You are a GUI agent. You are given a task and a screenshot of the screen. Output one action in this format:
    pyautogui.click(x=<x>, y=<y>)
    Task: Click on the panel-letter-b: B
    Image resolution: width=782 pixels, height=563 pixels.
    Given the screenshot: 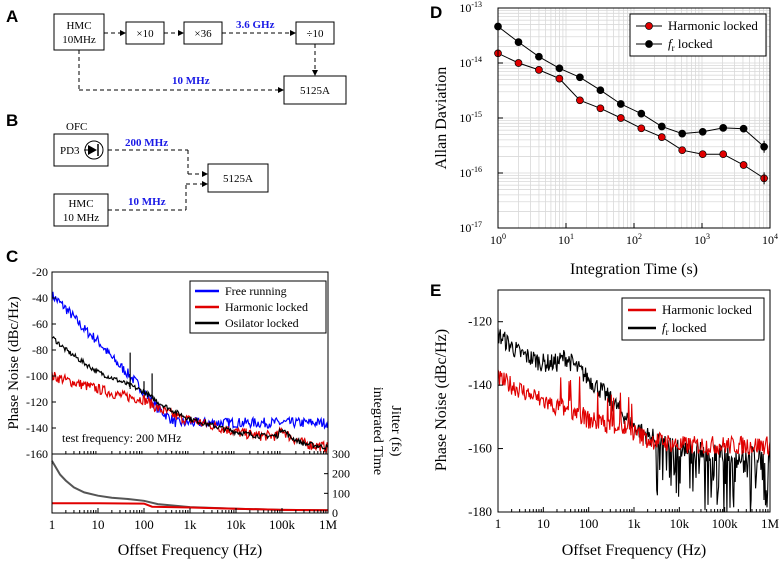 What is the action you would take?
    pyautogui.click(x=12, y=120)
    